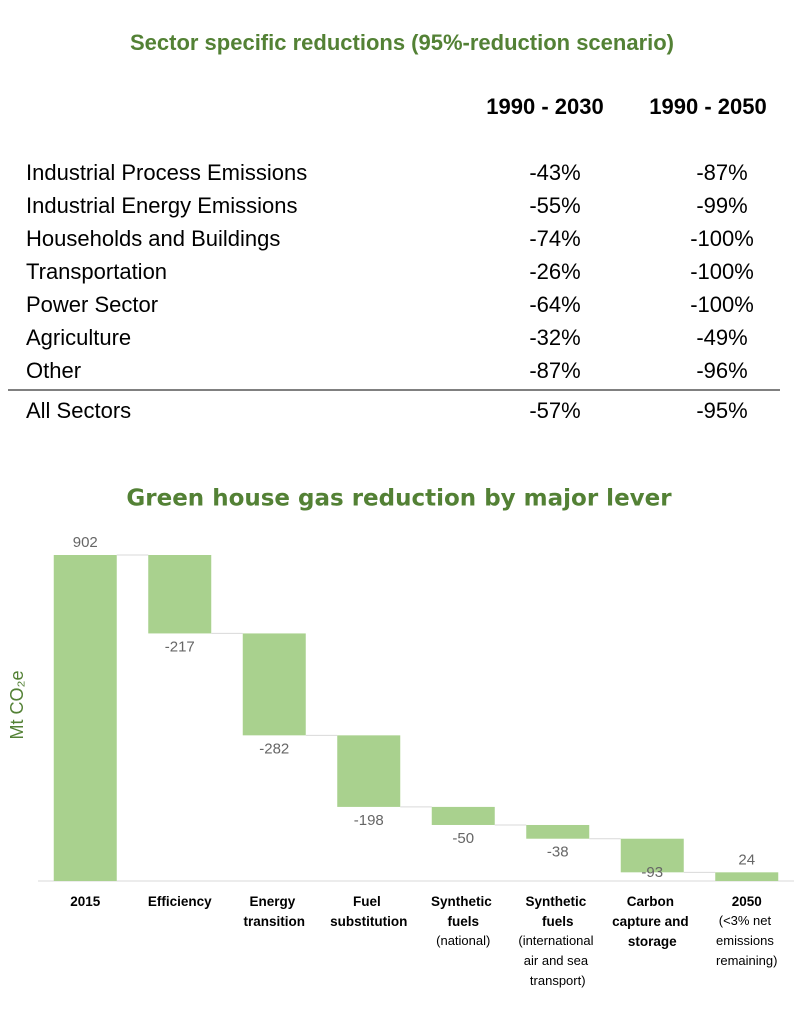 This screenshot has width=805, height=1018. Describe the element at coordinates (721, 370) in the screenshot. I see `cell: -96%` at that location.